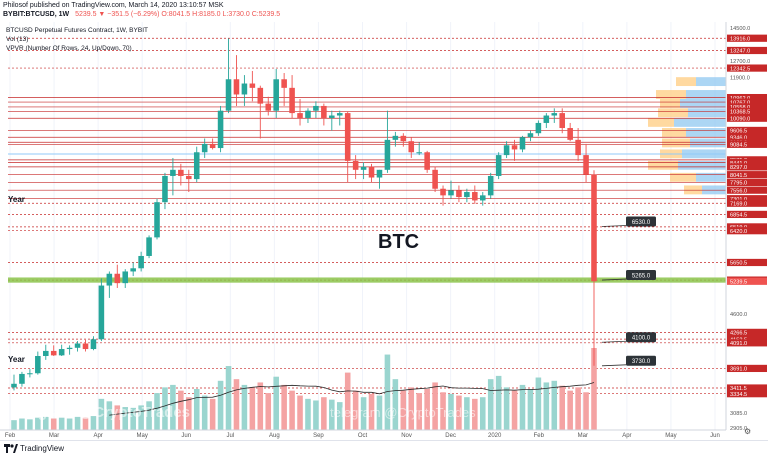 The image size is (768, 457). I want to click on price-tag-label: 10368.5, so click(740, 113).